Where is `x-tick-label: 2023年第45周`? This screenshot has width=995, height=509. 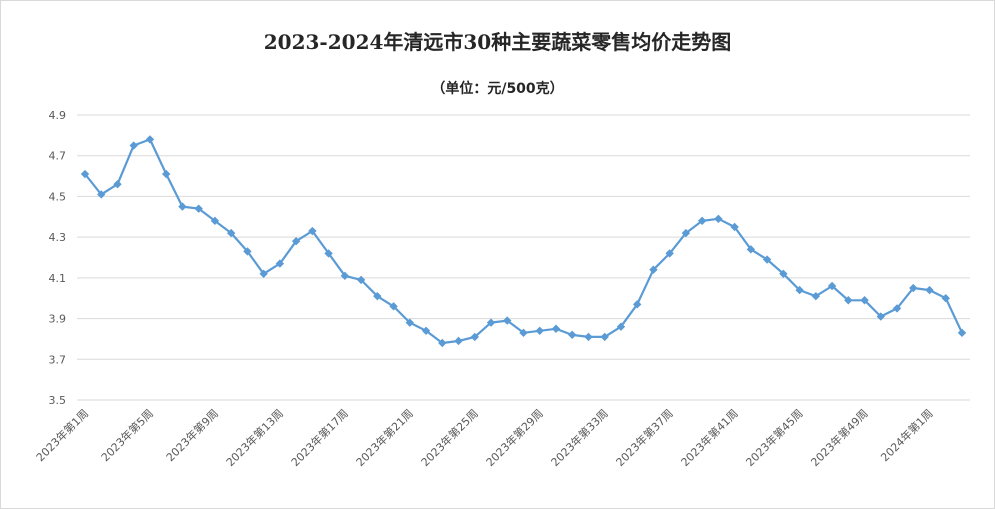
x-tick-label: 2023年第45周 is located at coordinates (774, 437).